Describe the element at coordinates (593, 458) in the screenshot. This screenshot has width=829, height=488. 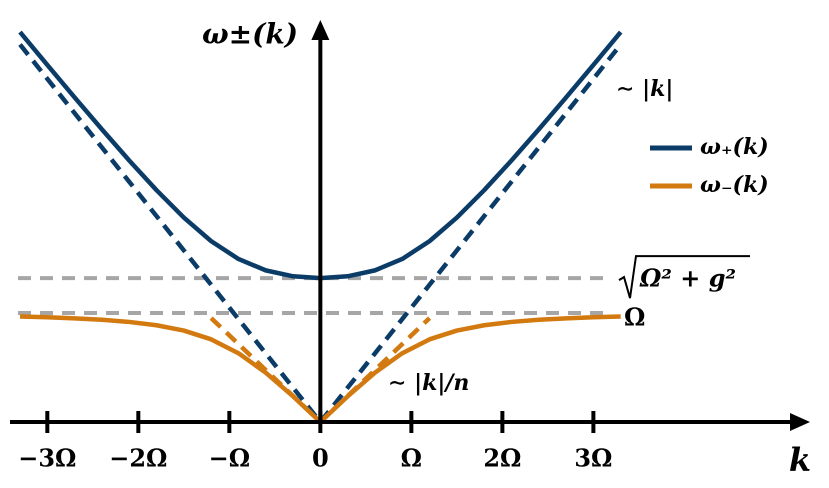
I see `x-tick-label: 3Ω` at that location.